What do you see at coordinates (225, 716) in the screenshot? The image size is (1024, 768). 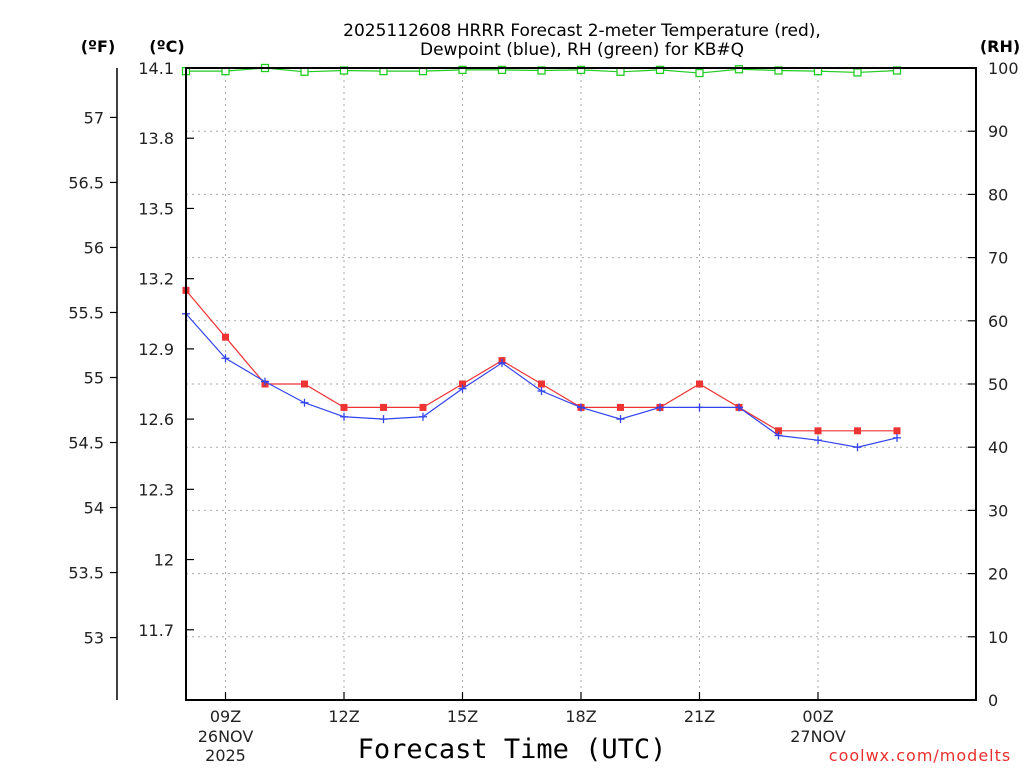 I see `x-tick-label: 09Z` at bounding box center [225, 716].